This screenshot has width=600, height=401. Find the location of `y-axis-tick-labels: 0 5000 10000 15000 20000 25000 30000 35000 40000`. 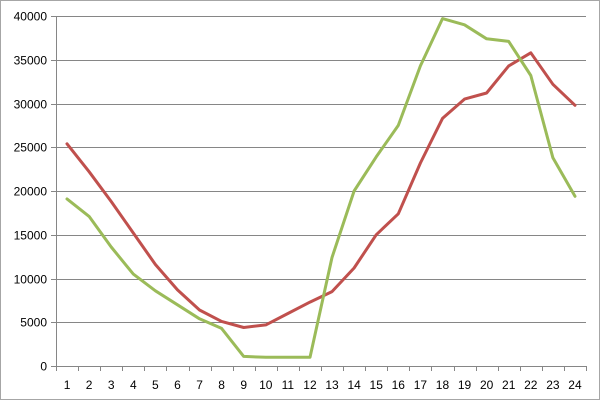

y-axis-tick-labels: 0 5000 10000 15000 20000 25000 30000 35000 40000 is located at coordinates (31, 192).